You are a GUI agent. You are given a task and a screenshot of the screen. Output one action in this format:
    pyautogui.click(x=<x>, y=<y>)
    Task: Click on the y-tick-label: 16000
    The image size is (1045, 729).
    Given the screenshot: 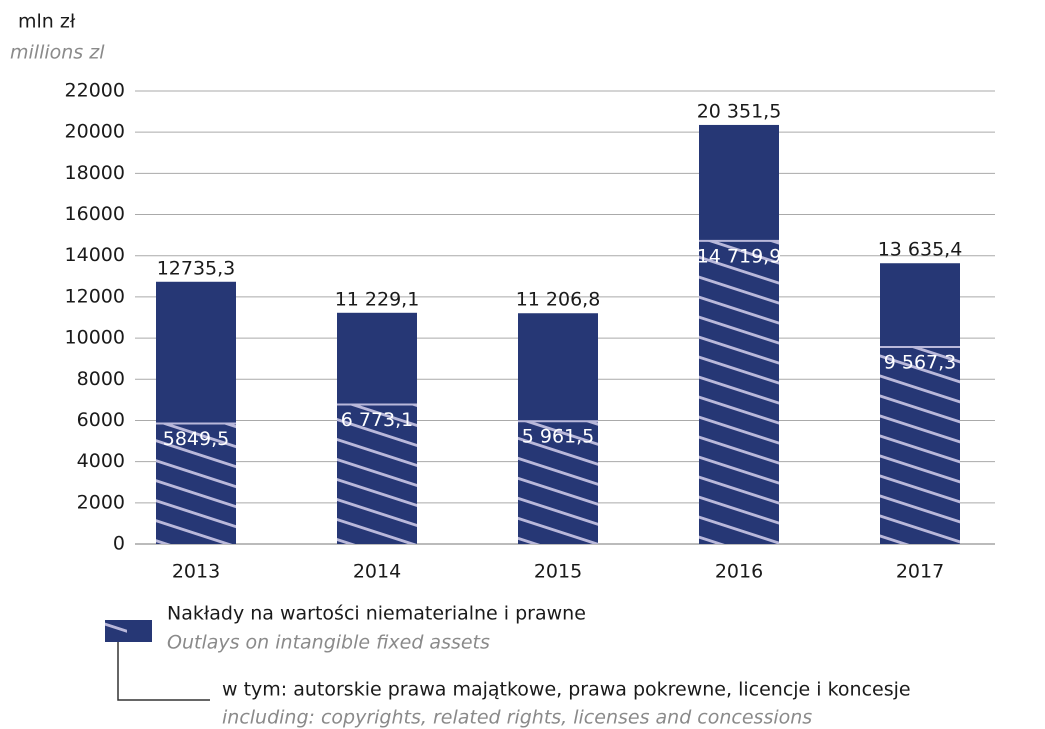 What is the action you would take?
    pyautogui.click(x=95, y=214)
    